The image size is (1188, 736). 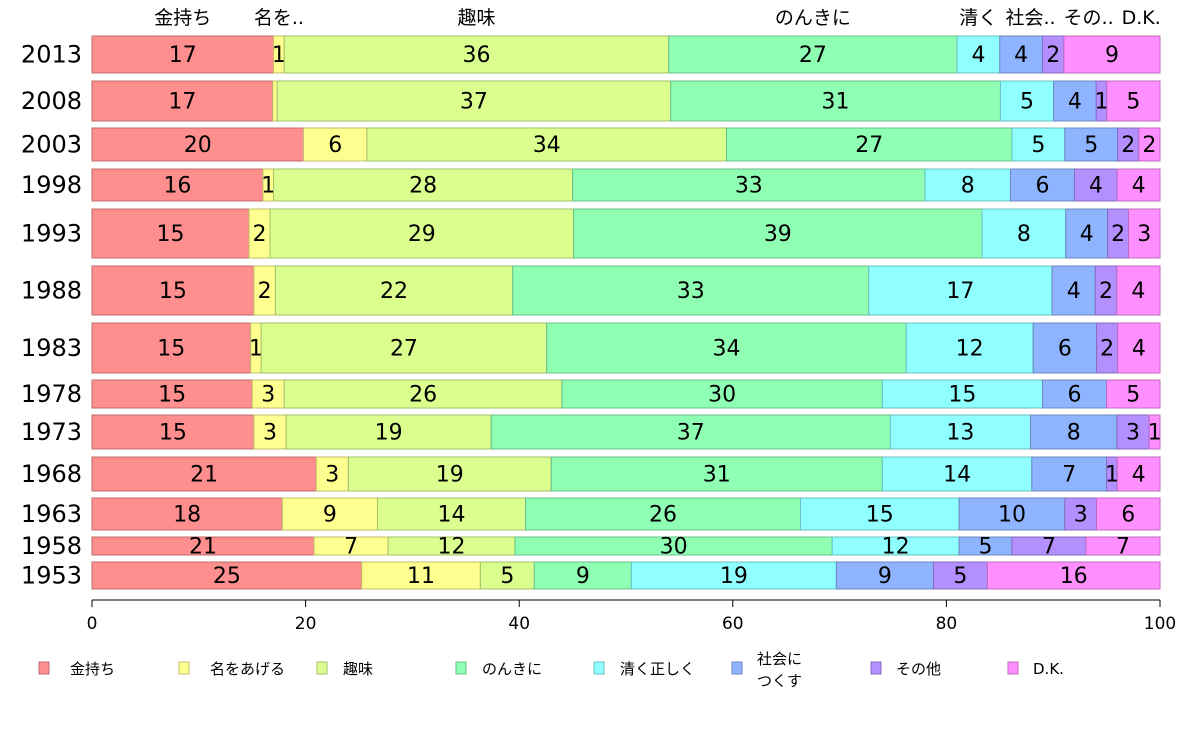 I want to click on year-label: 1978, so click(x=51, y=394).